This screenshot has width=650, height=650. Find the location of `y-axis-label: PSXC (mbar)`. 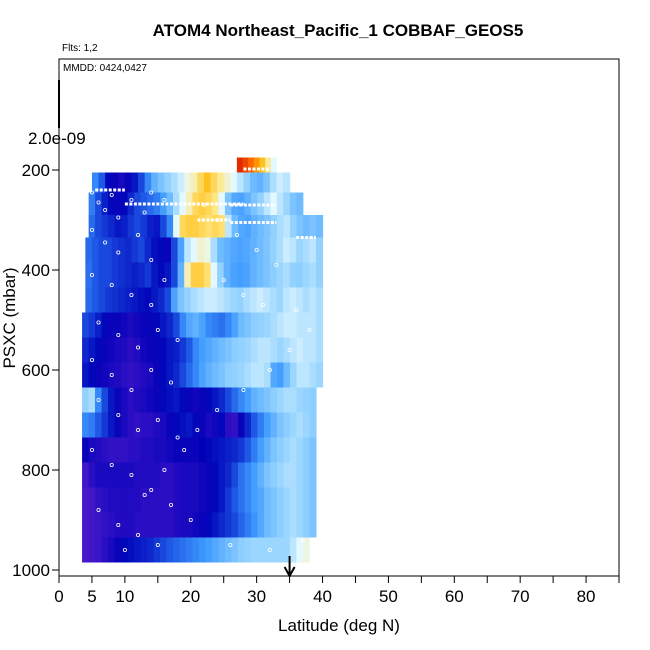

y-axis-label: PSXC (mbar) is located at coordinates (9, 317).